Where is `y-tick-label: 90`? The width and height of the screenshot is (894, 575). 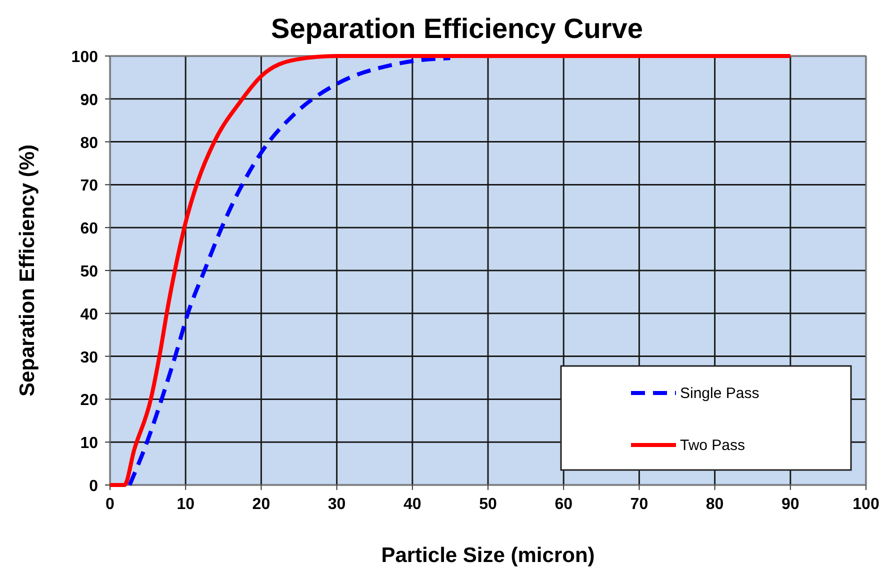 y-tick-label: 90 is located at coordinates (89, 100).